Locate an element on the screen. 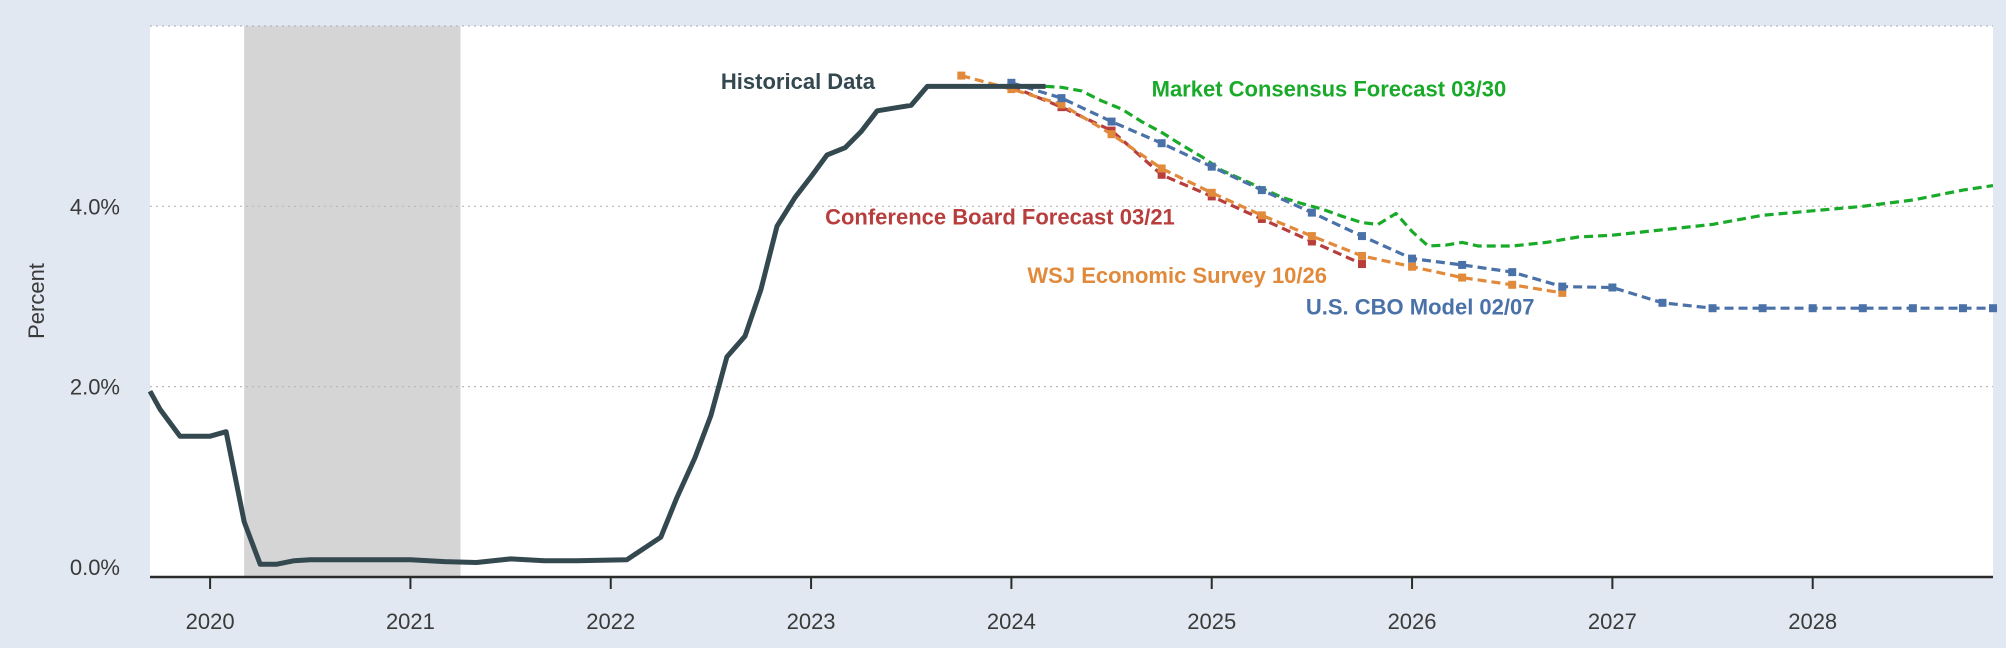  x-tick-label: 2023 is located at coordinates (811, 621).